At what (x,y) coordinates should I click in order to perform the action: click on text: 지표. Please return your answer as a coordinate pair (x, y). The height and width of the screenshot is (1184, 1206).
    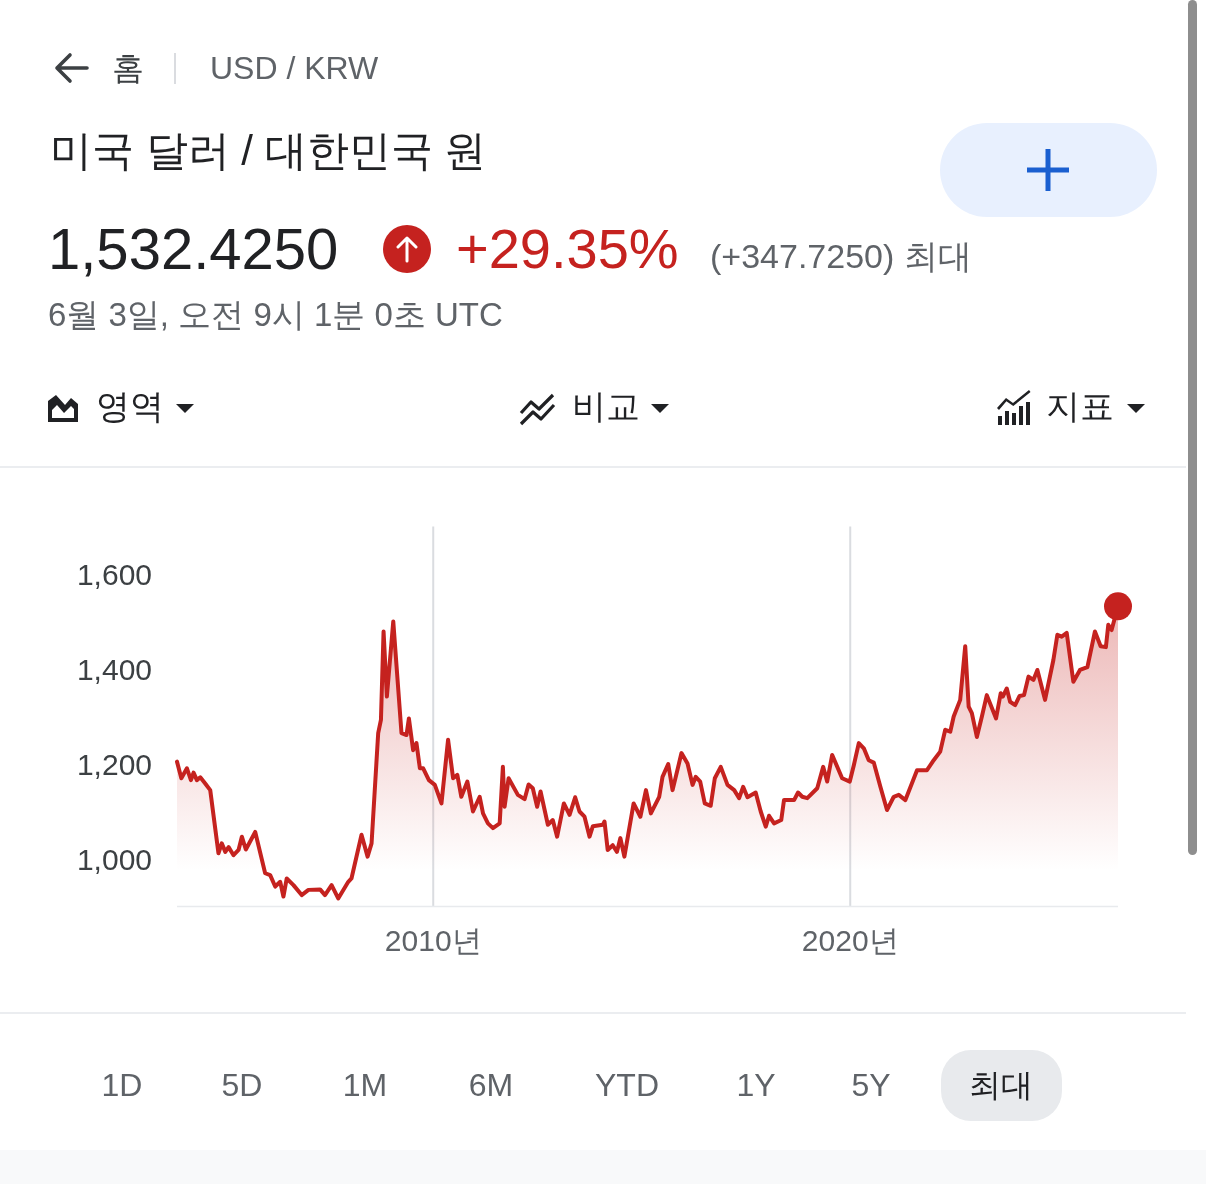
    Looking at the image, I should click on (1080, 406).